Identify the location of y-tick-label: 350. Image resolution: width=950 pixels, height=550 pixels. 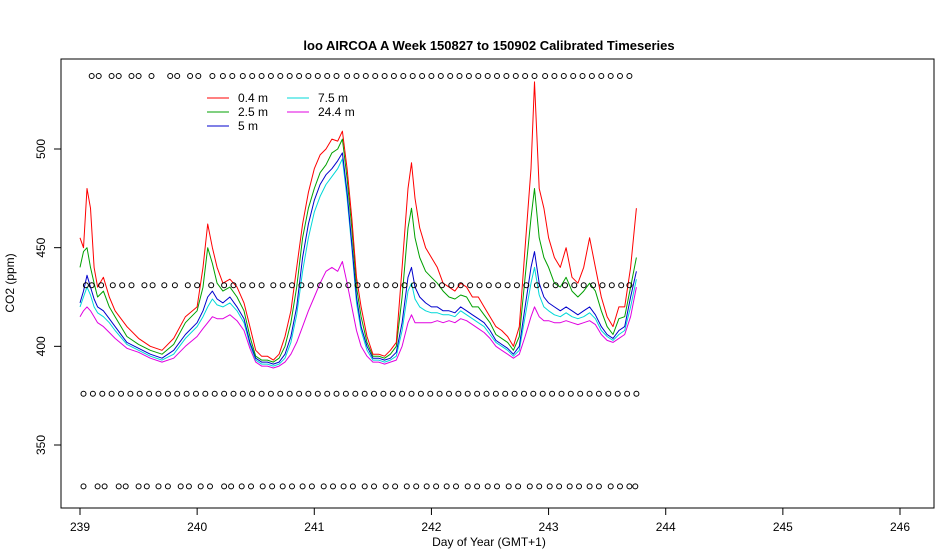
(41, 445).